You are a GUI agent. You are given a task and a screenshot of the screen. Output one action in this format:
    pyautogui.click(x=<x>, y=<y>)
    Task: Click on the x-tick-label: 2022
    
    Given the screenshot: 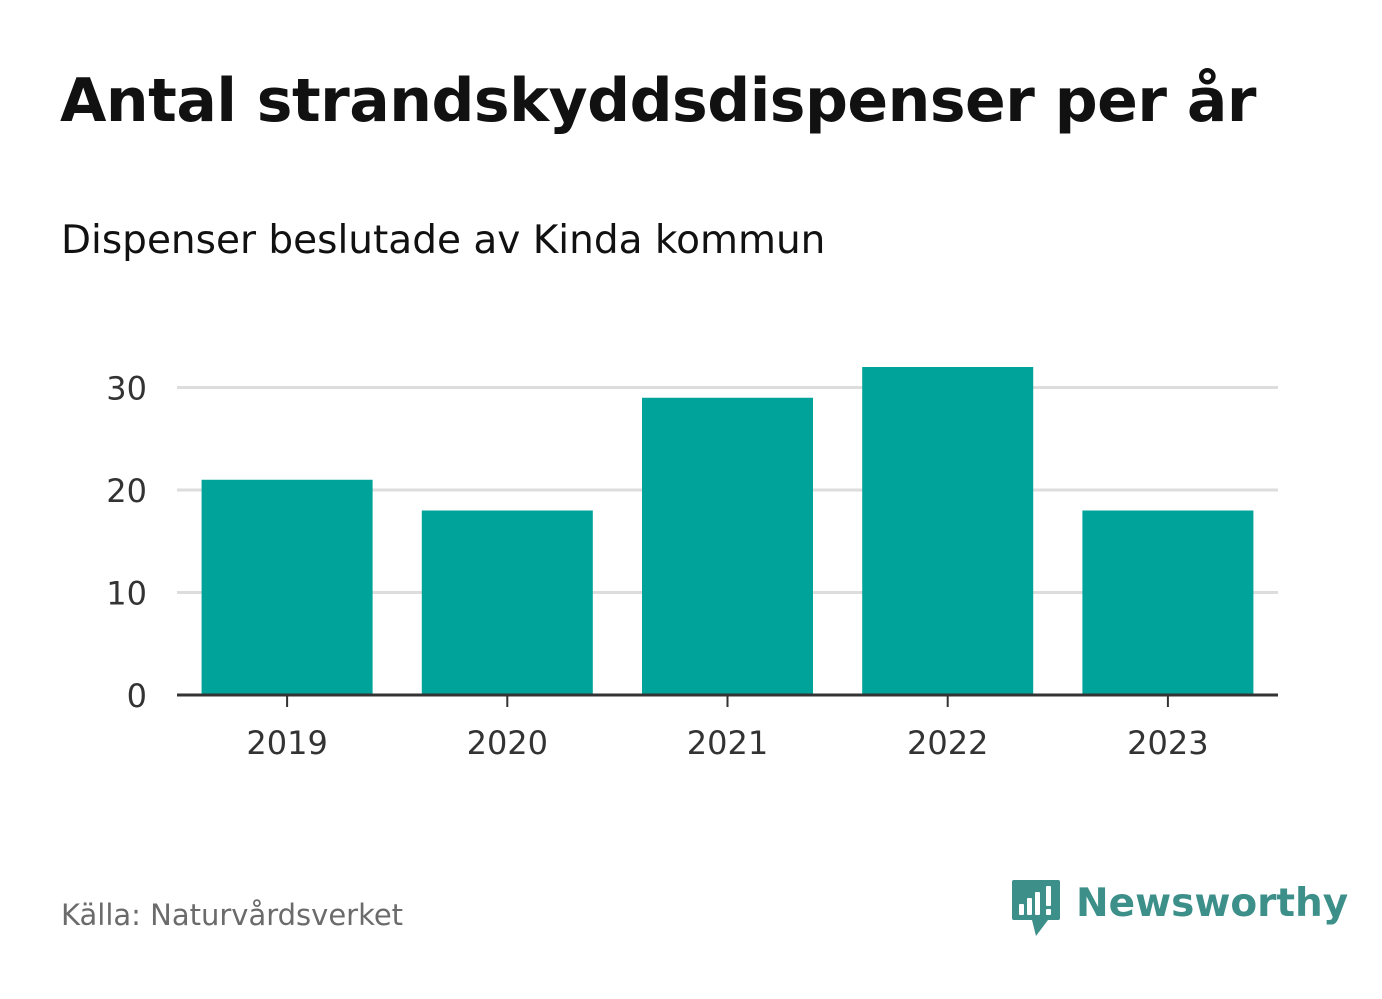 What is the action you would take?
    pyautogui.click(x=947, y=743)
    